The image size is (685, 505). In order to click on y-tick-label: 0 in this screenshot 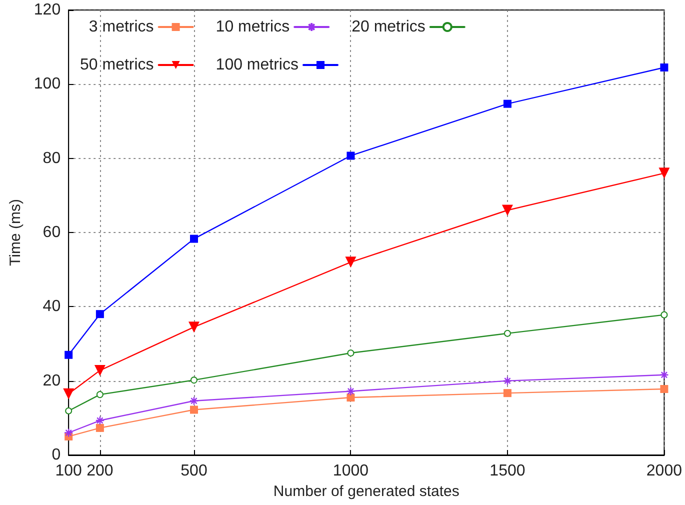, I will do `click(56, 455)`.